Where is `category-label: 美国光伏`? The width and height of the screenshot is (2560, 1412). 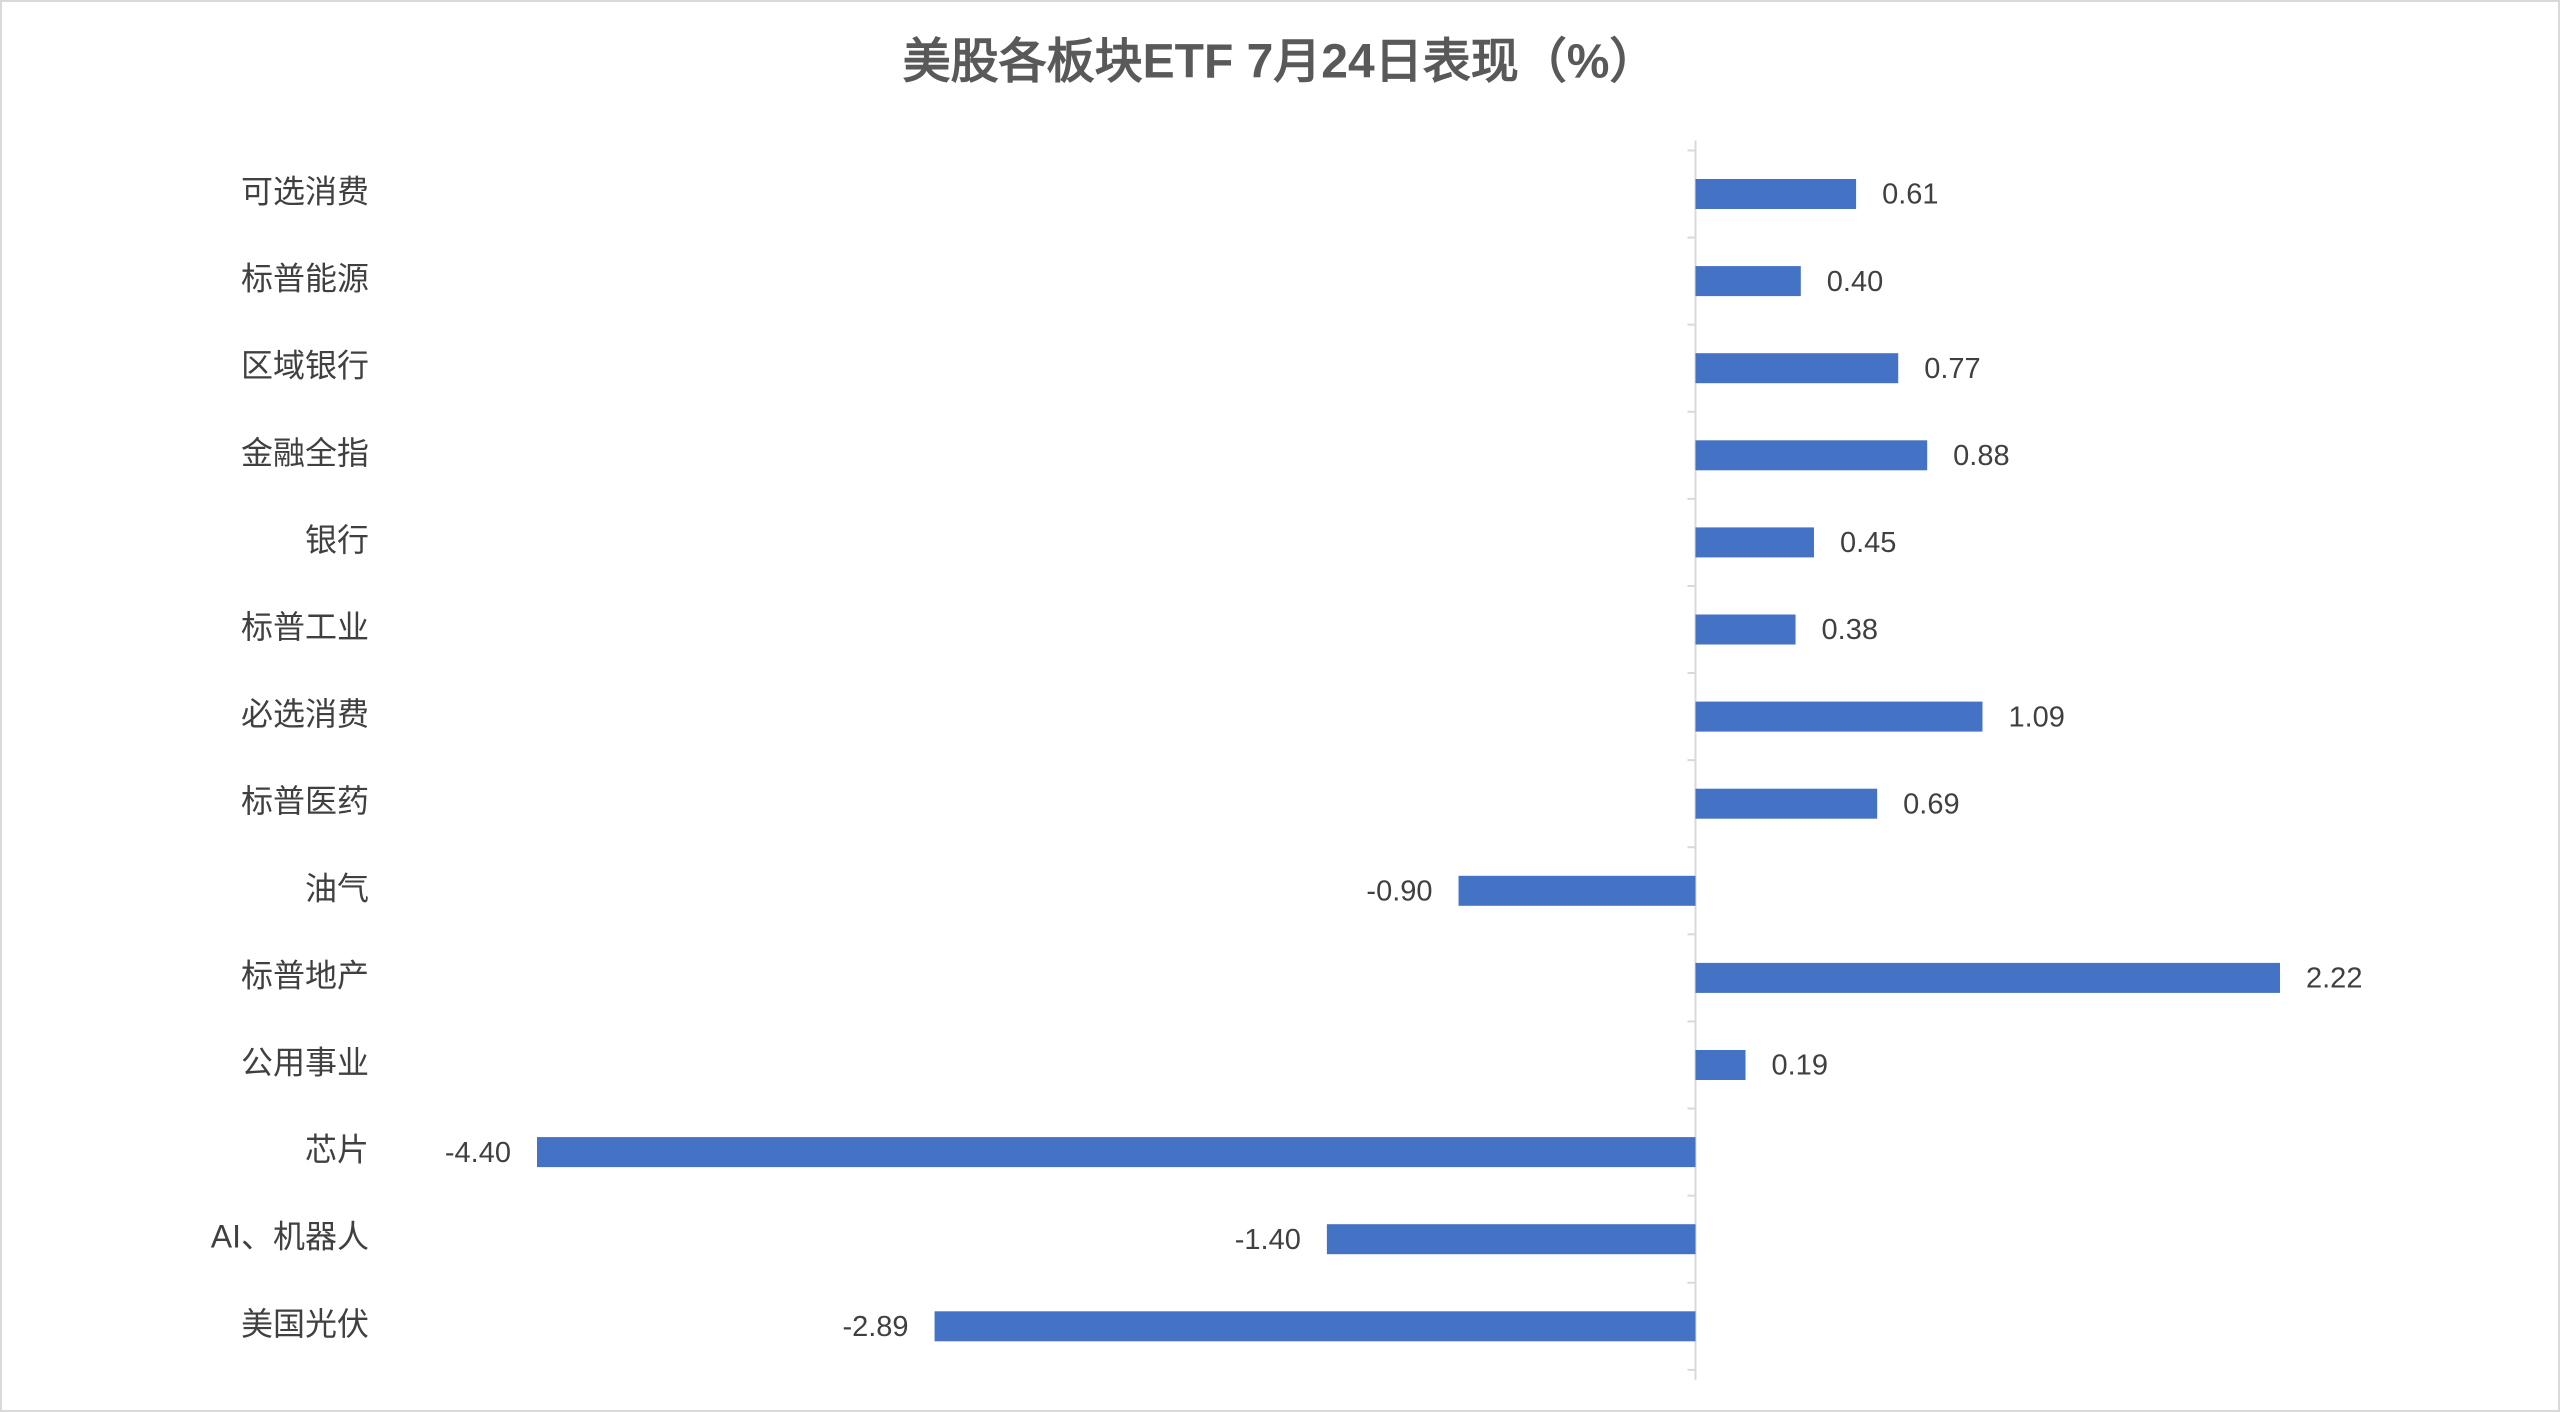
category-label: 美国光伏 is located at coordinates (305, 1324).